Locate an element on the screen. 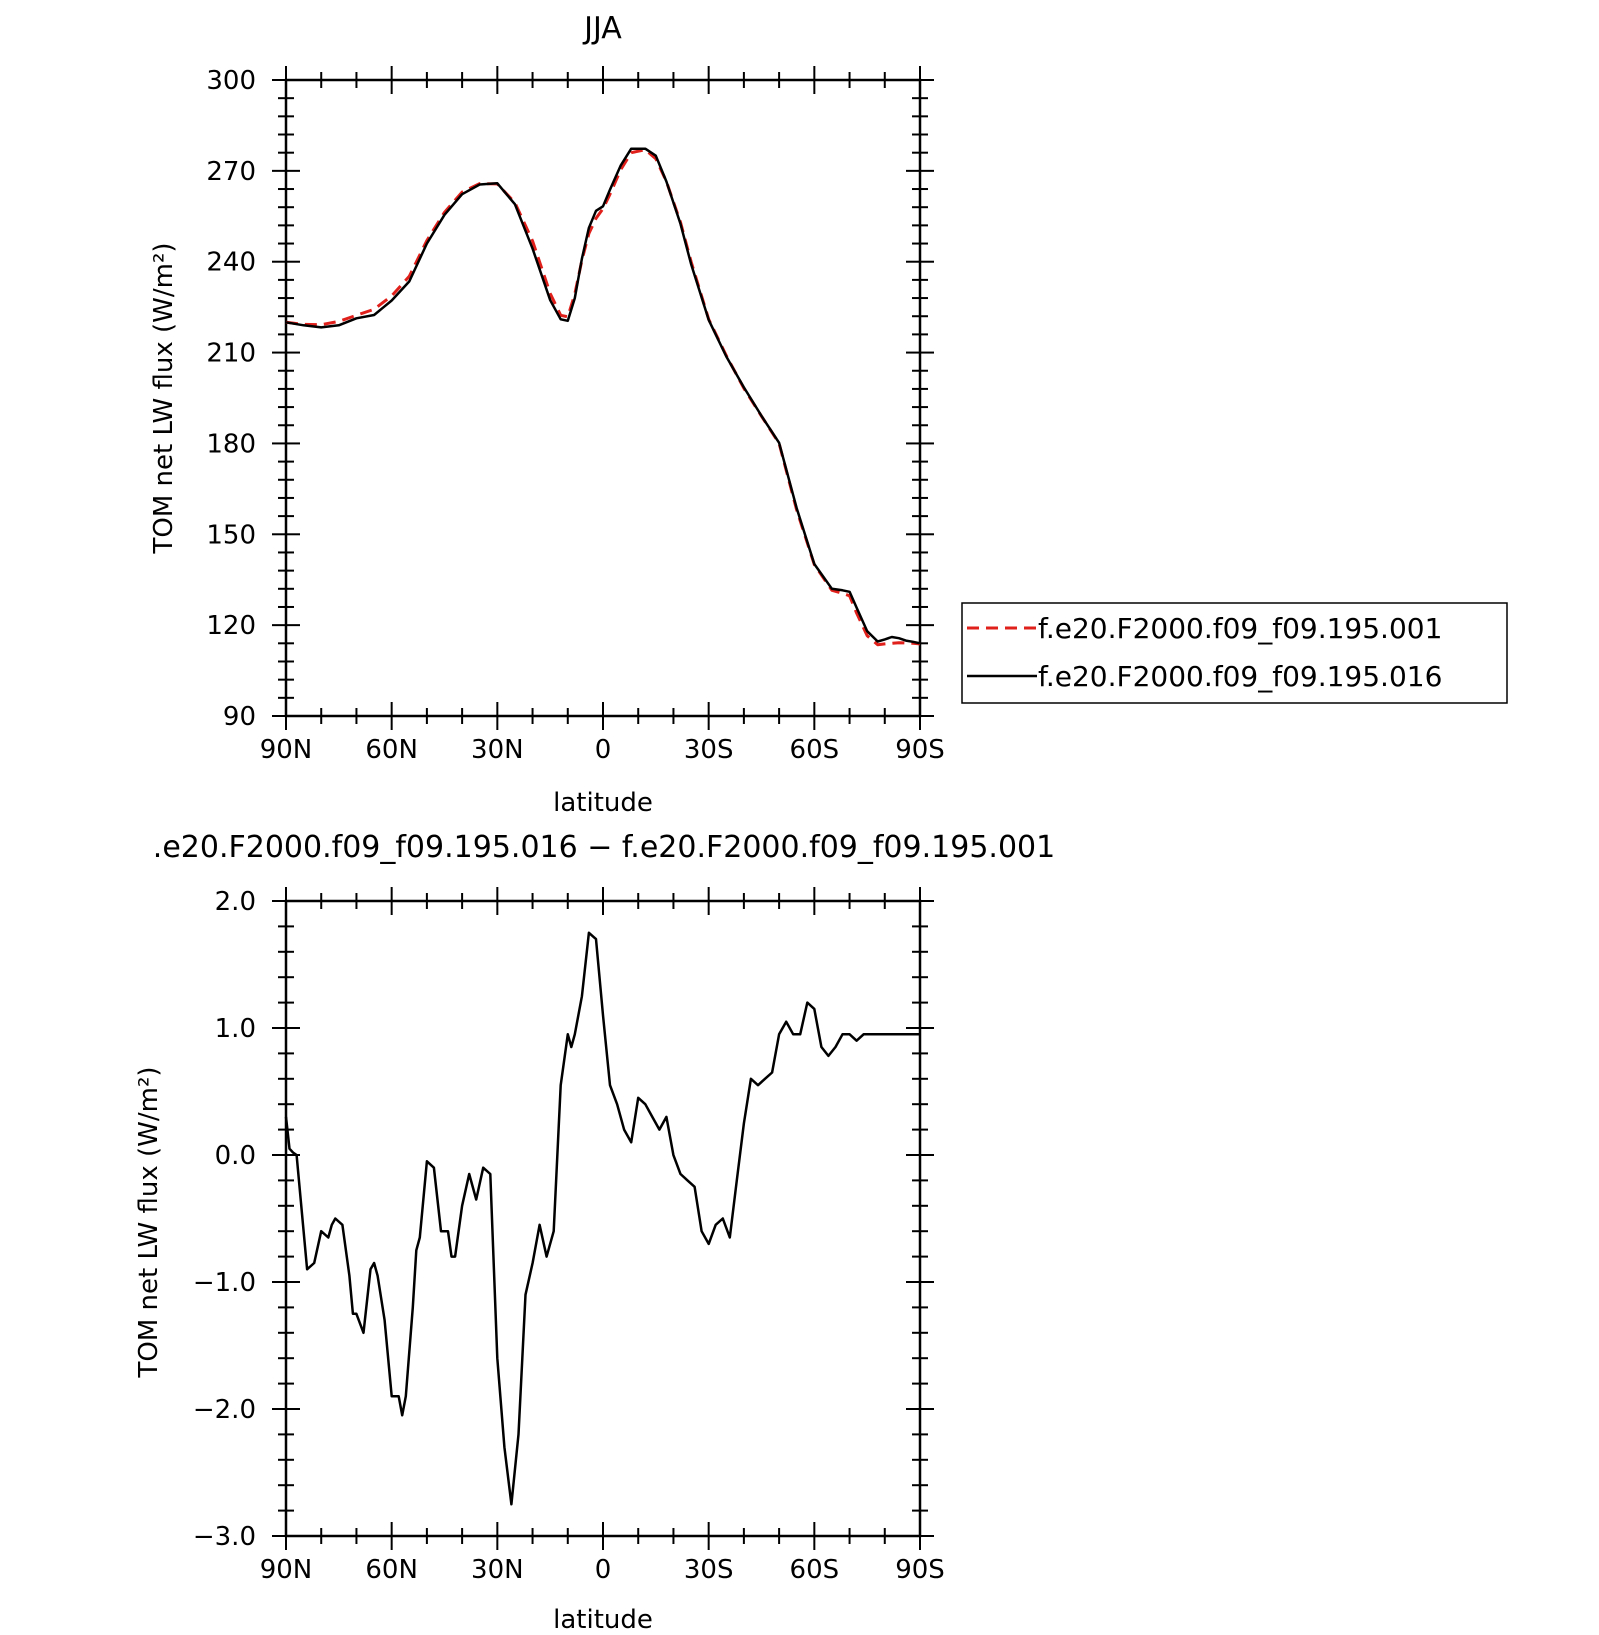 The image size is (1599, 1635). y-tick-label: 120 is located at coordinates (231, 626).